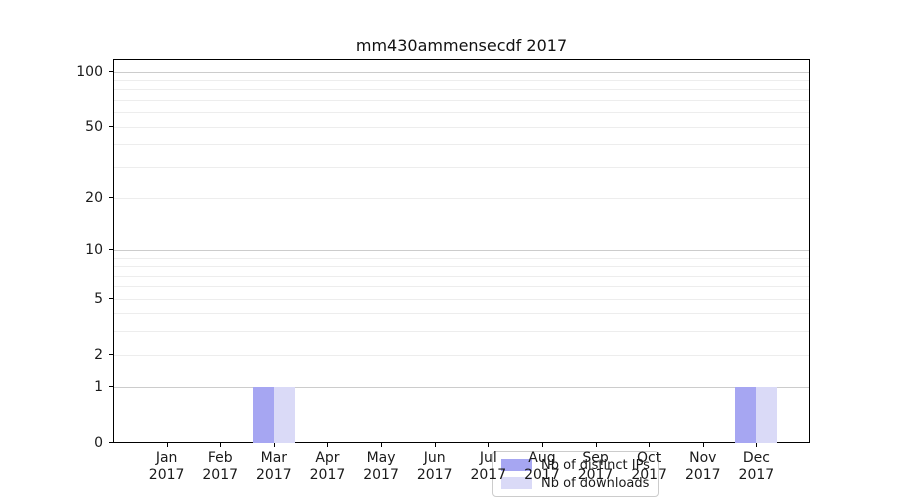 The width and height of the screenshot is (900, 500). I want to click on x-tick-label-feb: Feb 2017, so click(220, 467).